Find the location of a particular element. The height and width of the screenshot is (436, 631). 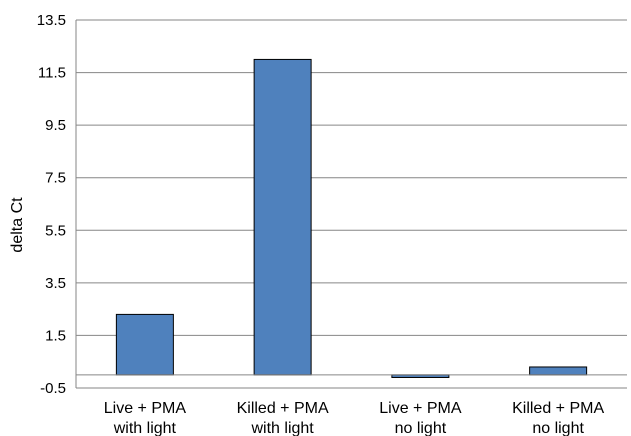

y-tick-label: 13.5 is located at coordinates (51, 20).